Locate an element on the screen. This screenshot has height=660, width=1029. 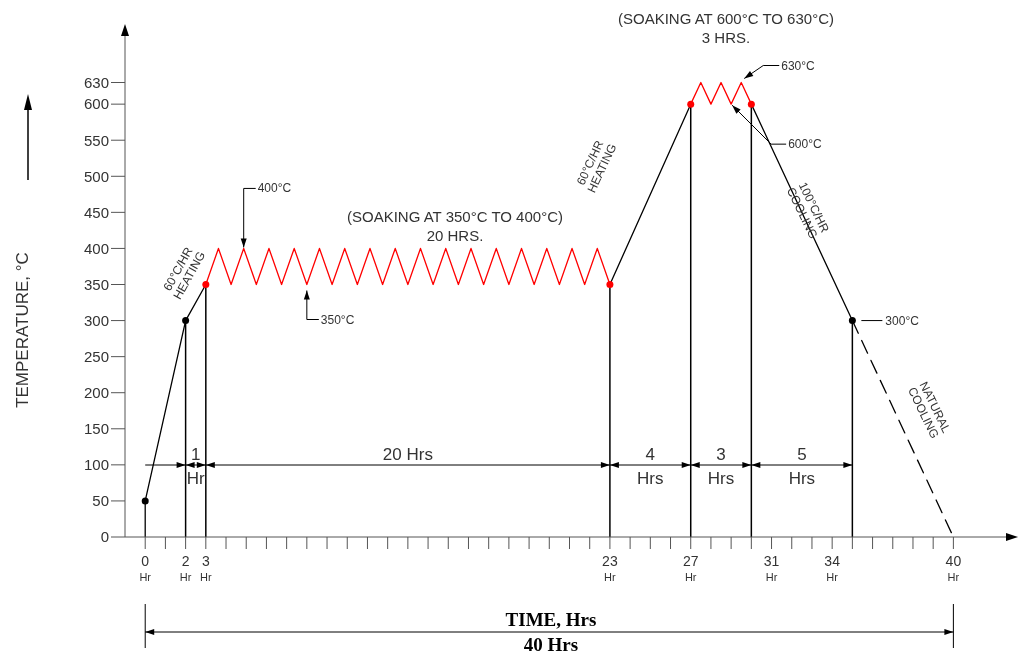
y-tick-label: 450 is located at coordinates (96, 212).